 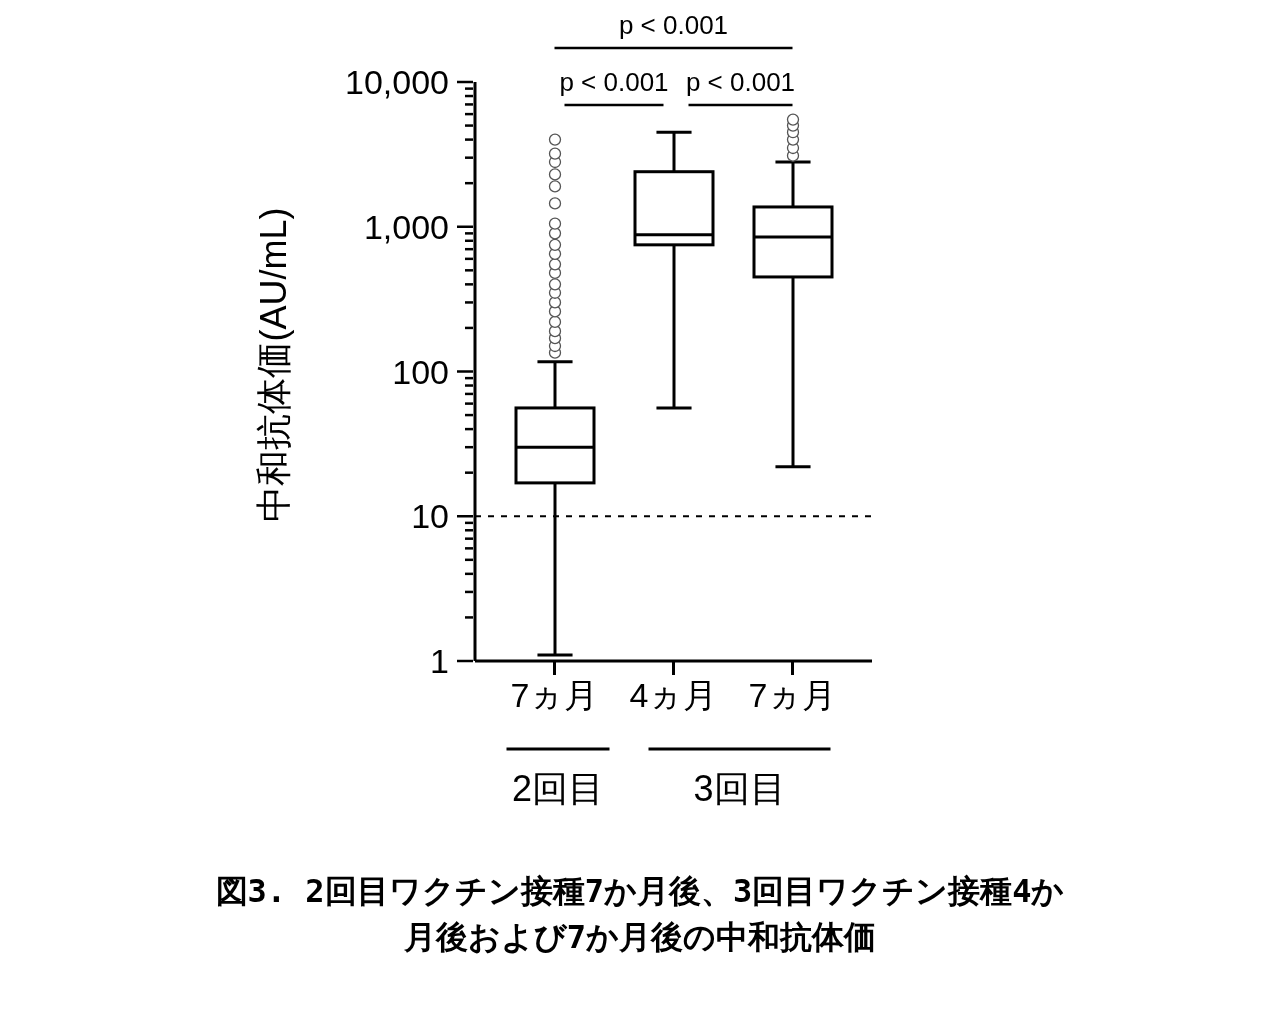 I want to click on text: 3回目, so click(x=739, y=788).